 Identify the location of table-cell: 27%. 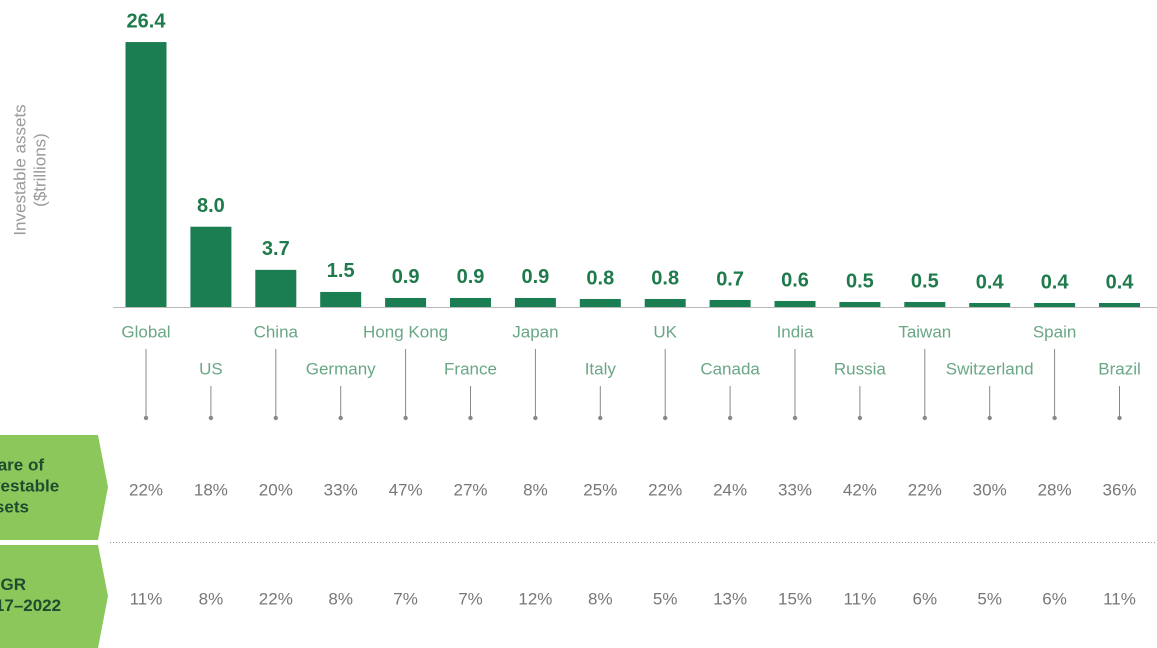
(470, 489).